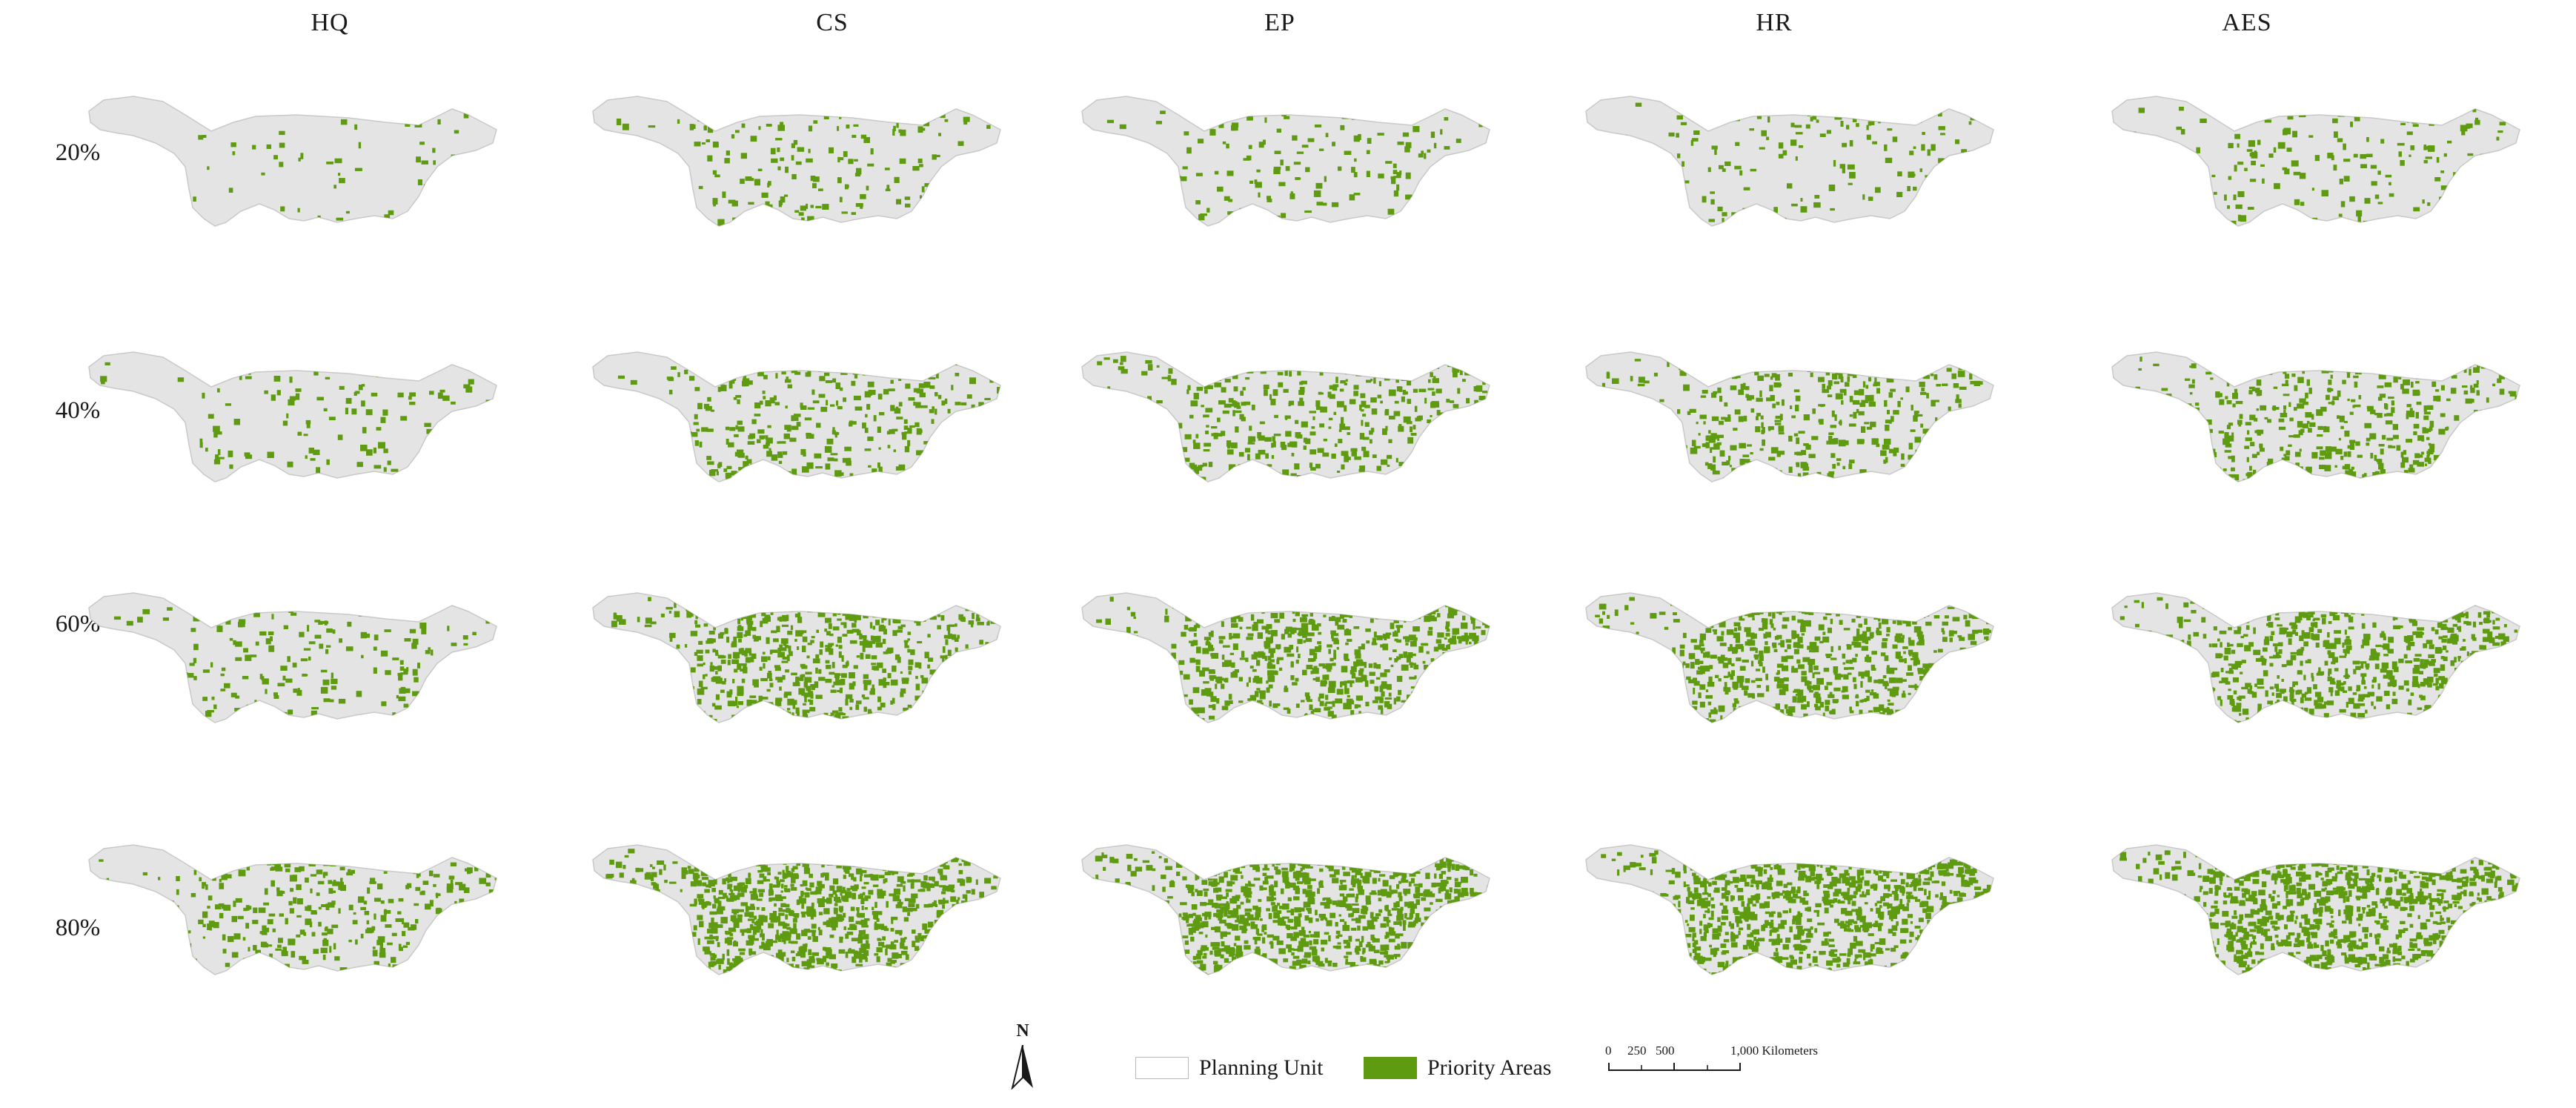  Describe the element at coordinates (1609, 1051) in the screenshot. I see `scale-tick-0: 0` at that location.